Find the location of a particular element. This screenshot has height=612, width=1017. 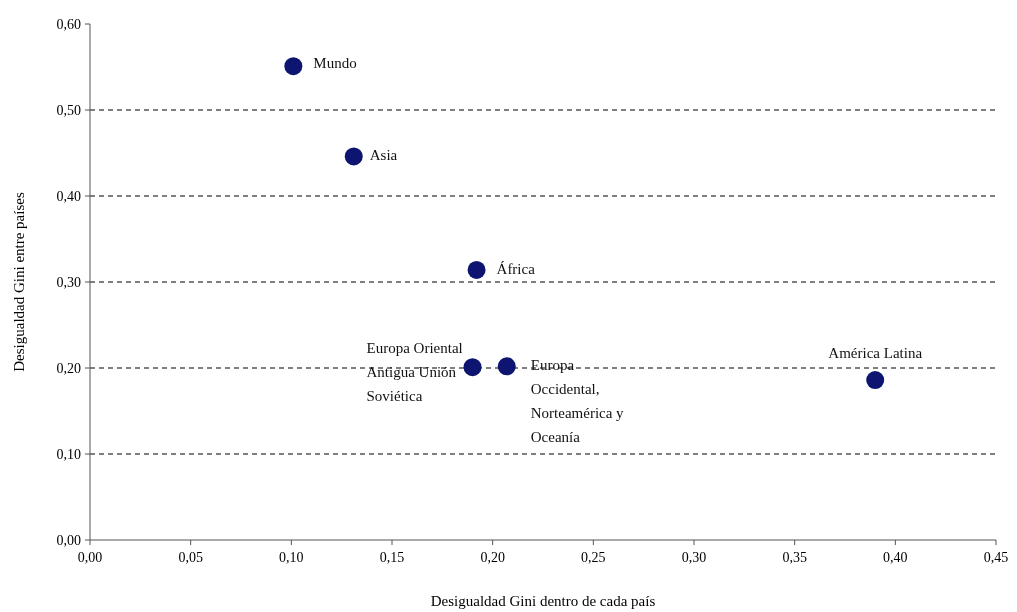

annotation: Europa Occidental, Norteamérica y Oceanía is located at coordinates (577, 401).